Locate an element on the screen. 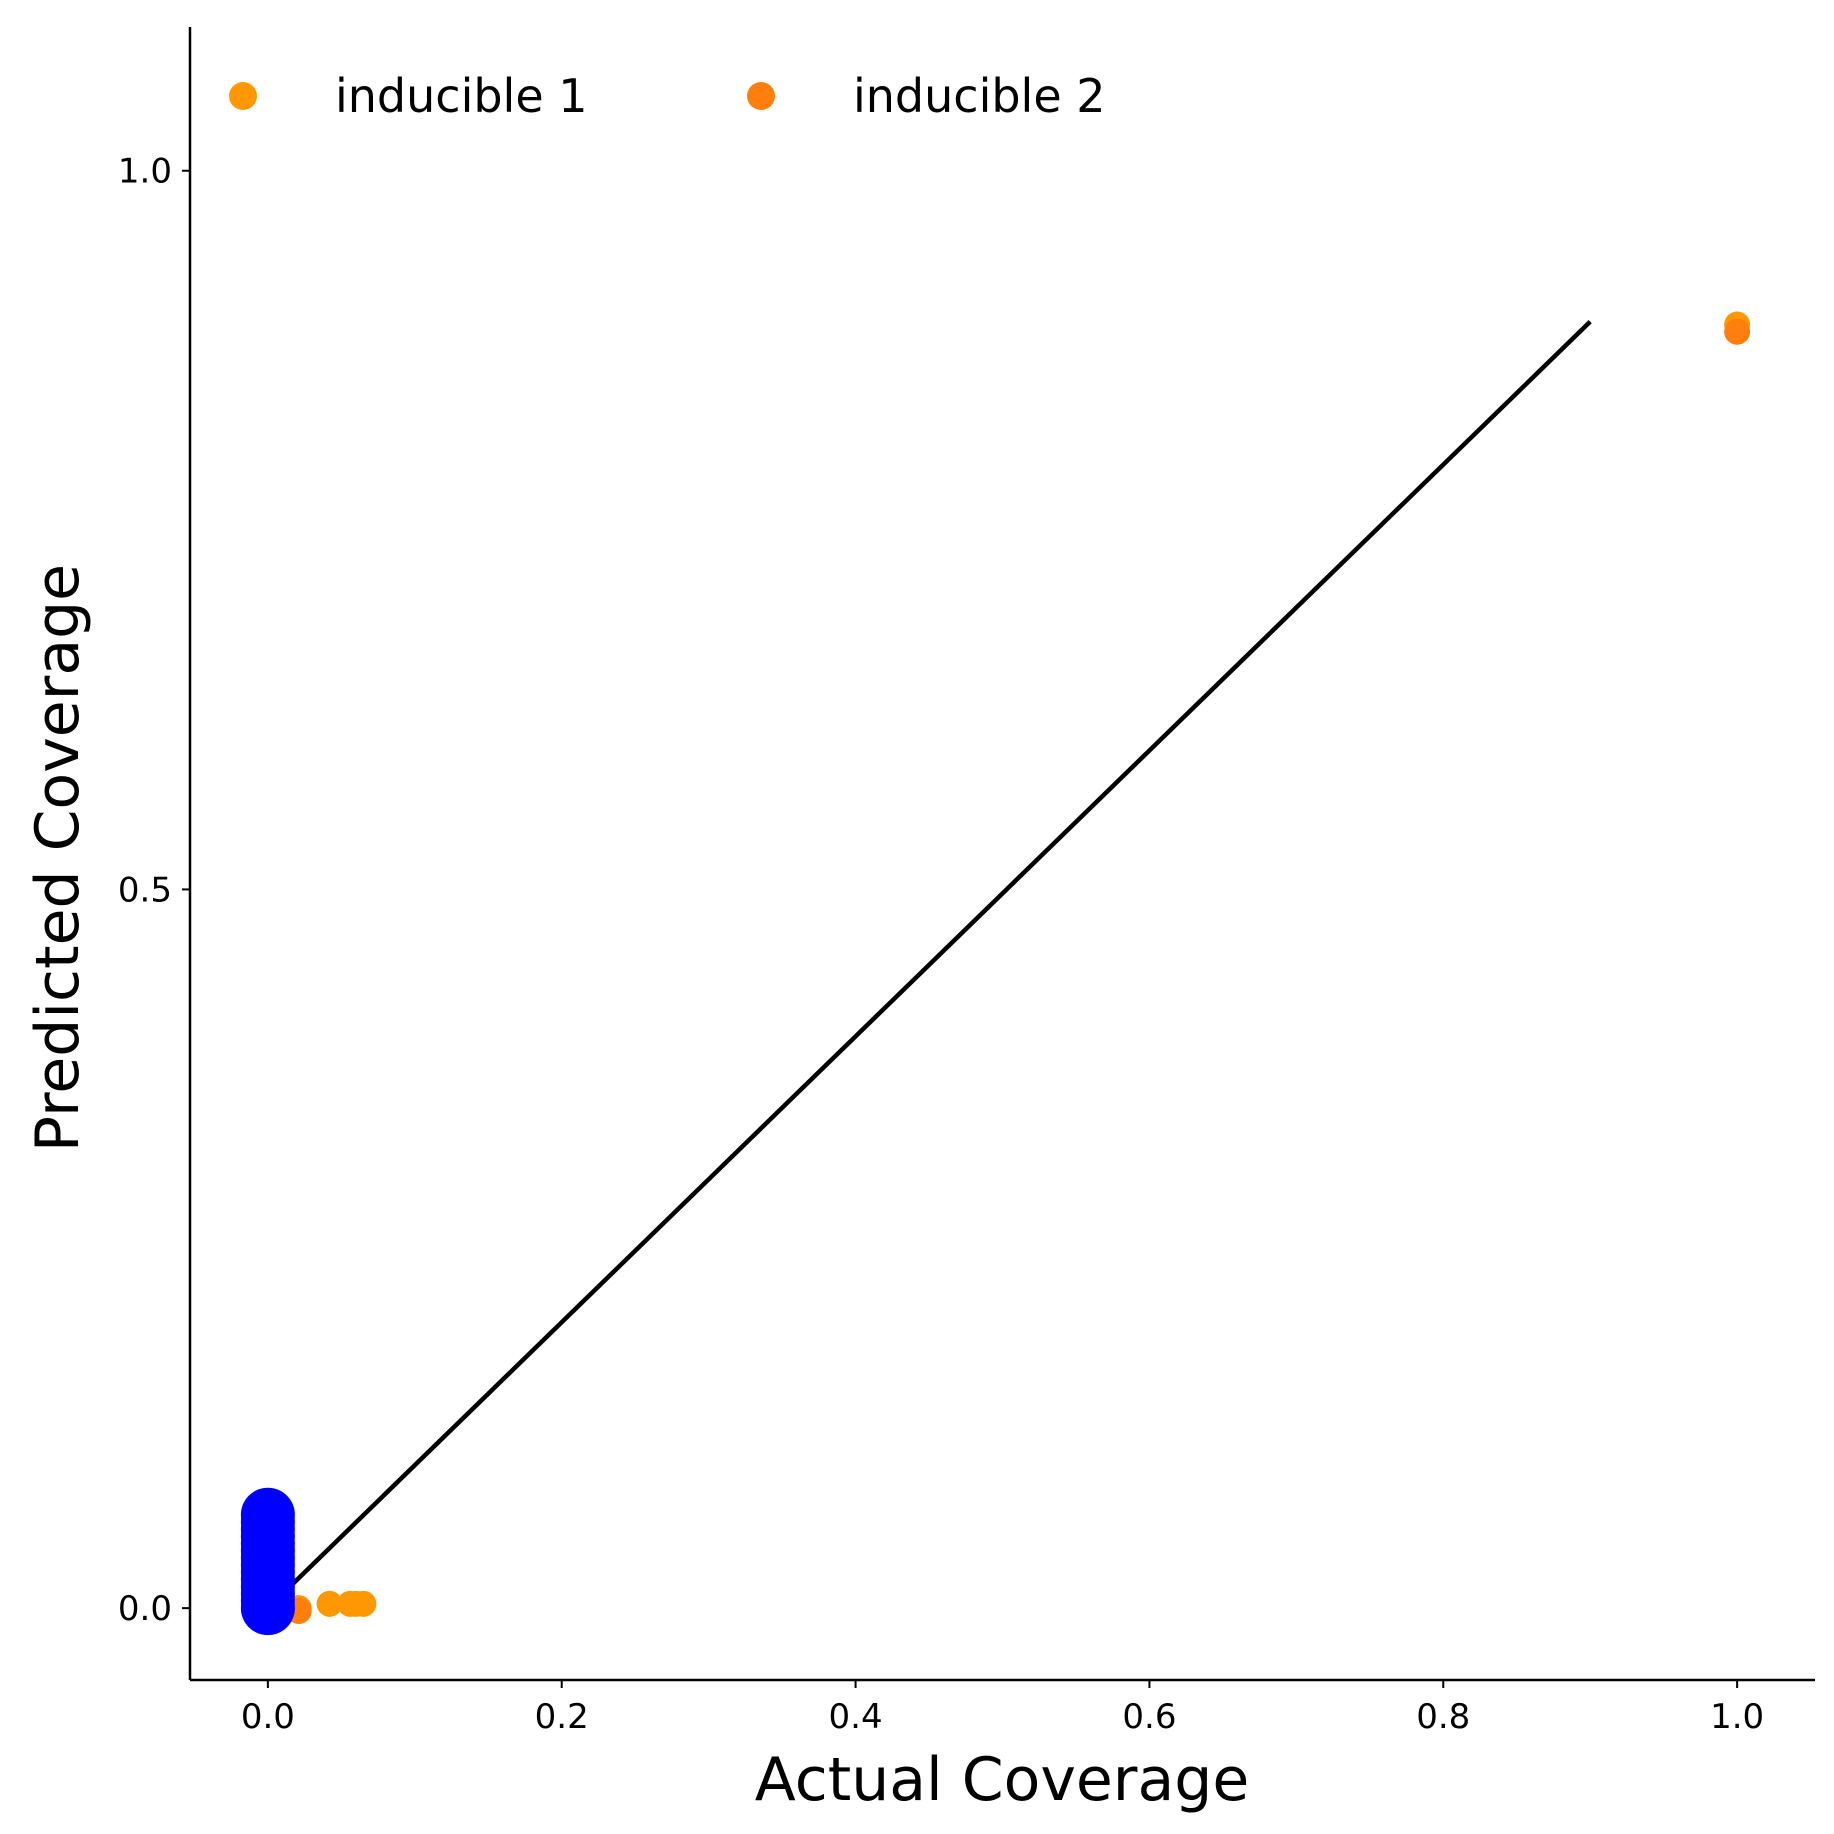  legend-label-2: inducible 2 is located at coordinates (979, 96).